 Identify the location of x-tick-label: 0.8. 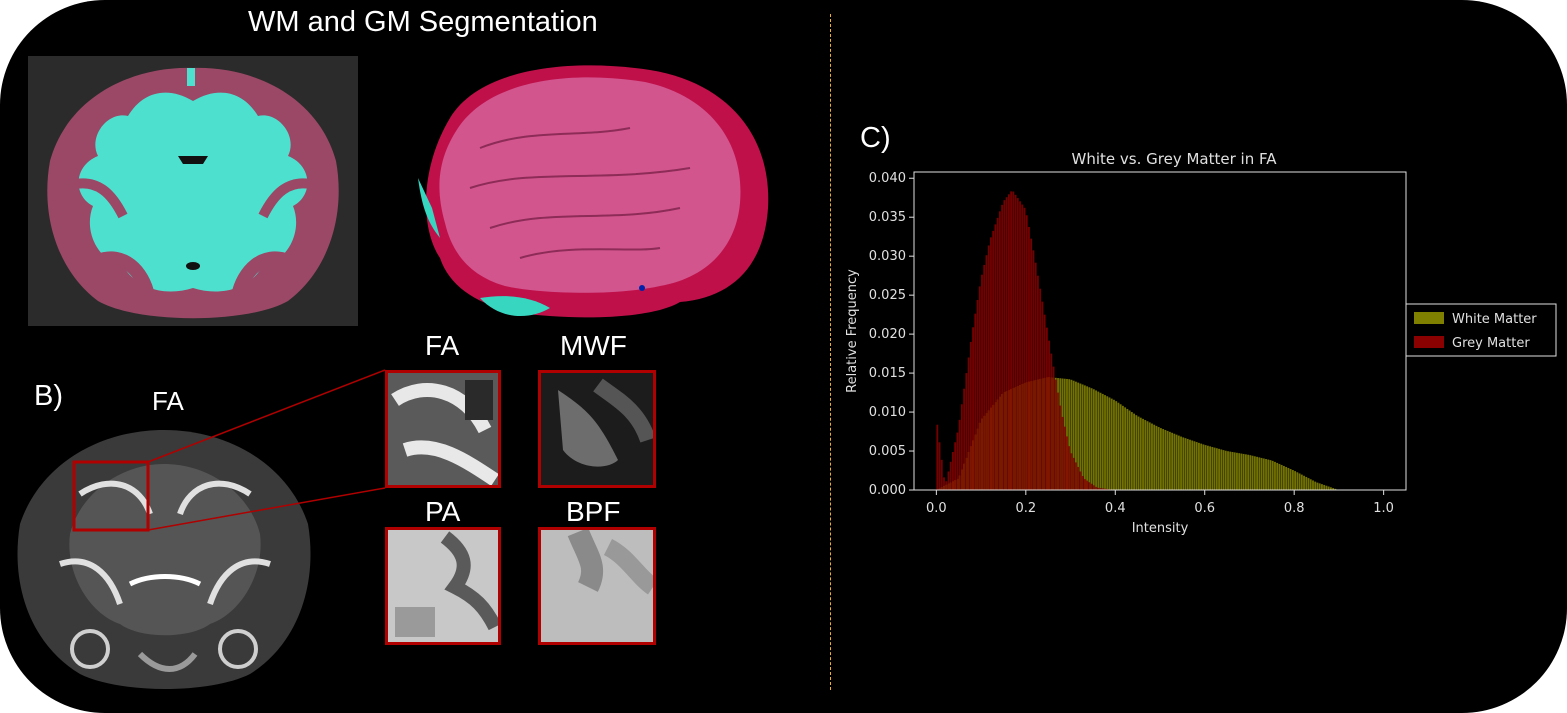
(1294, 508).